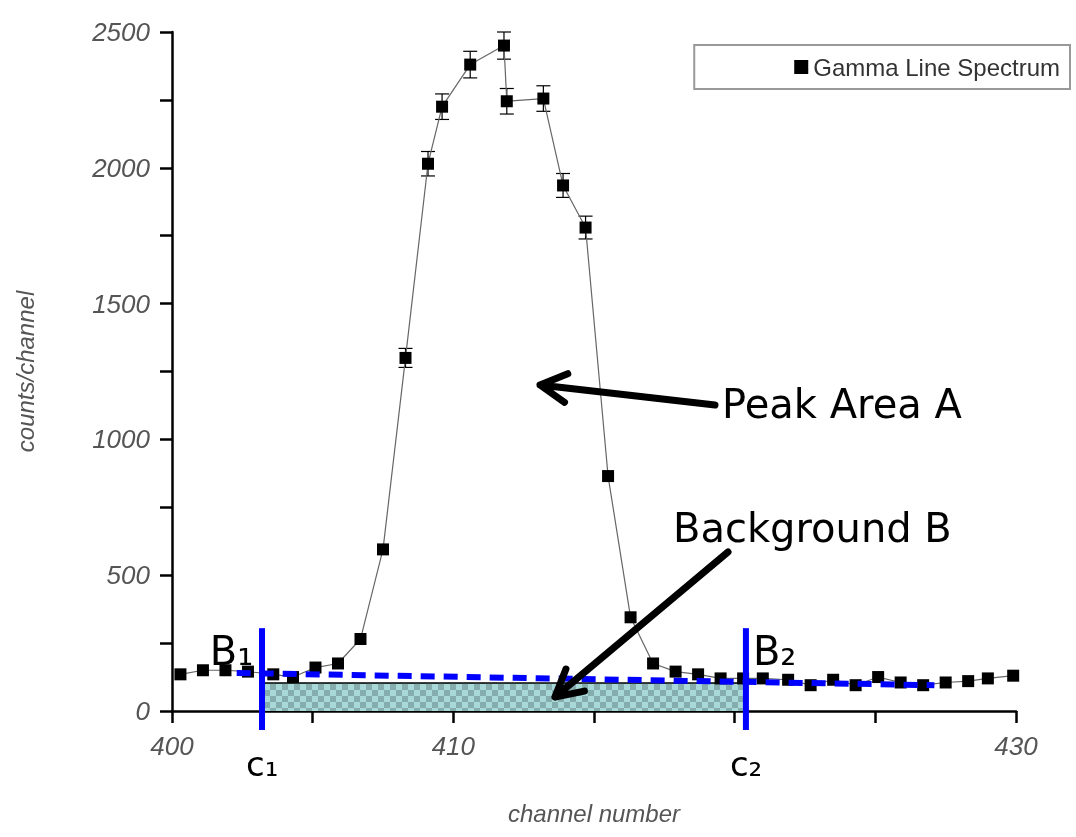  I want to click on annotation: Peak Area A, so click(842, 404).